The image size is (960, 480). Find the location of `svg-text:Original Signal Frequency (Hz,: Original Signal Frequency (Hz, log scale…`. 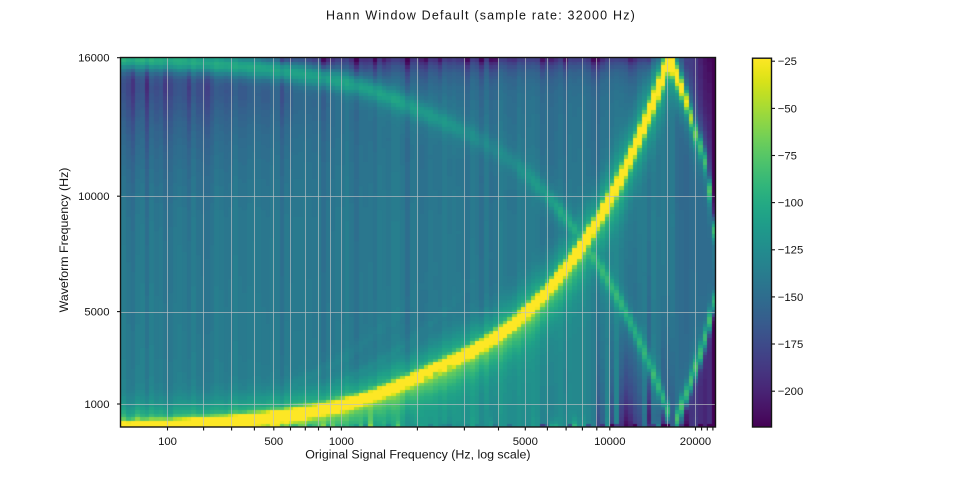

svg-text:Original Signal Frequency (Hz,: Original Signal Frequency (Hz, log scale… is located at coordinates (417, 454).